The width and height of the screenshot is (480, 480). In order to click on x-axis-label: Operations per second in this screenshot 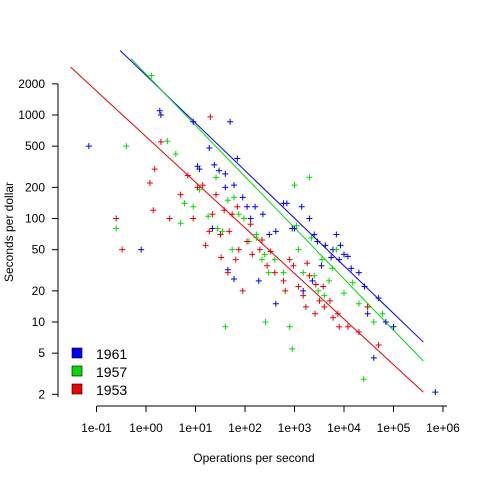, I will do `click(253, 458)`.